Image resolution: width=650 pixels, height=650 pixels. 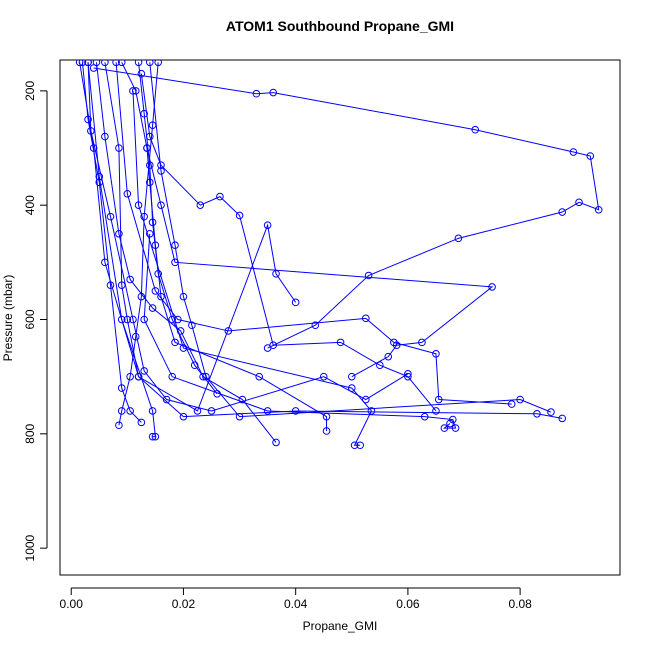 What do you see at coordinates (520, 604) in the screenshot?
I see `x-tick-label: 0.08` at bounding box center [520, 604].